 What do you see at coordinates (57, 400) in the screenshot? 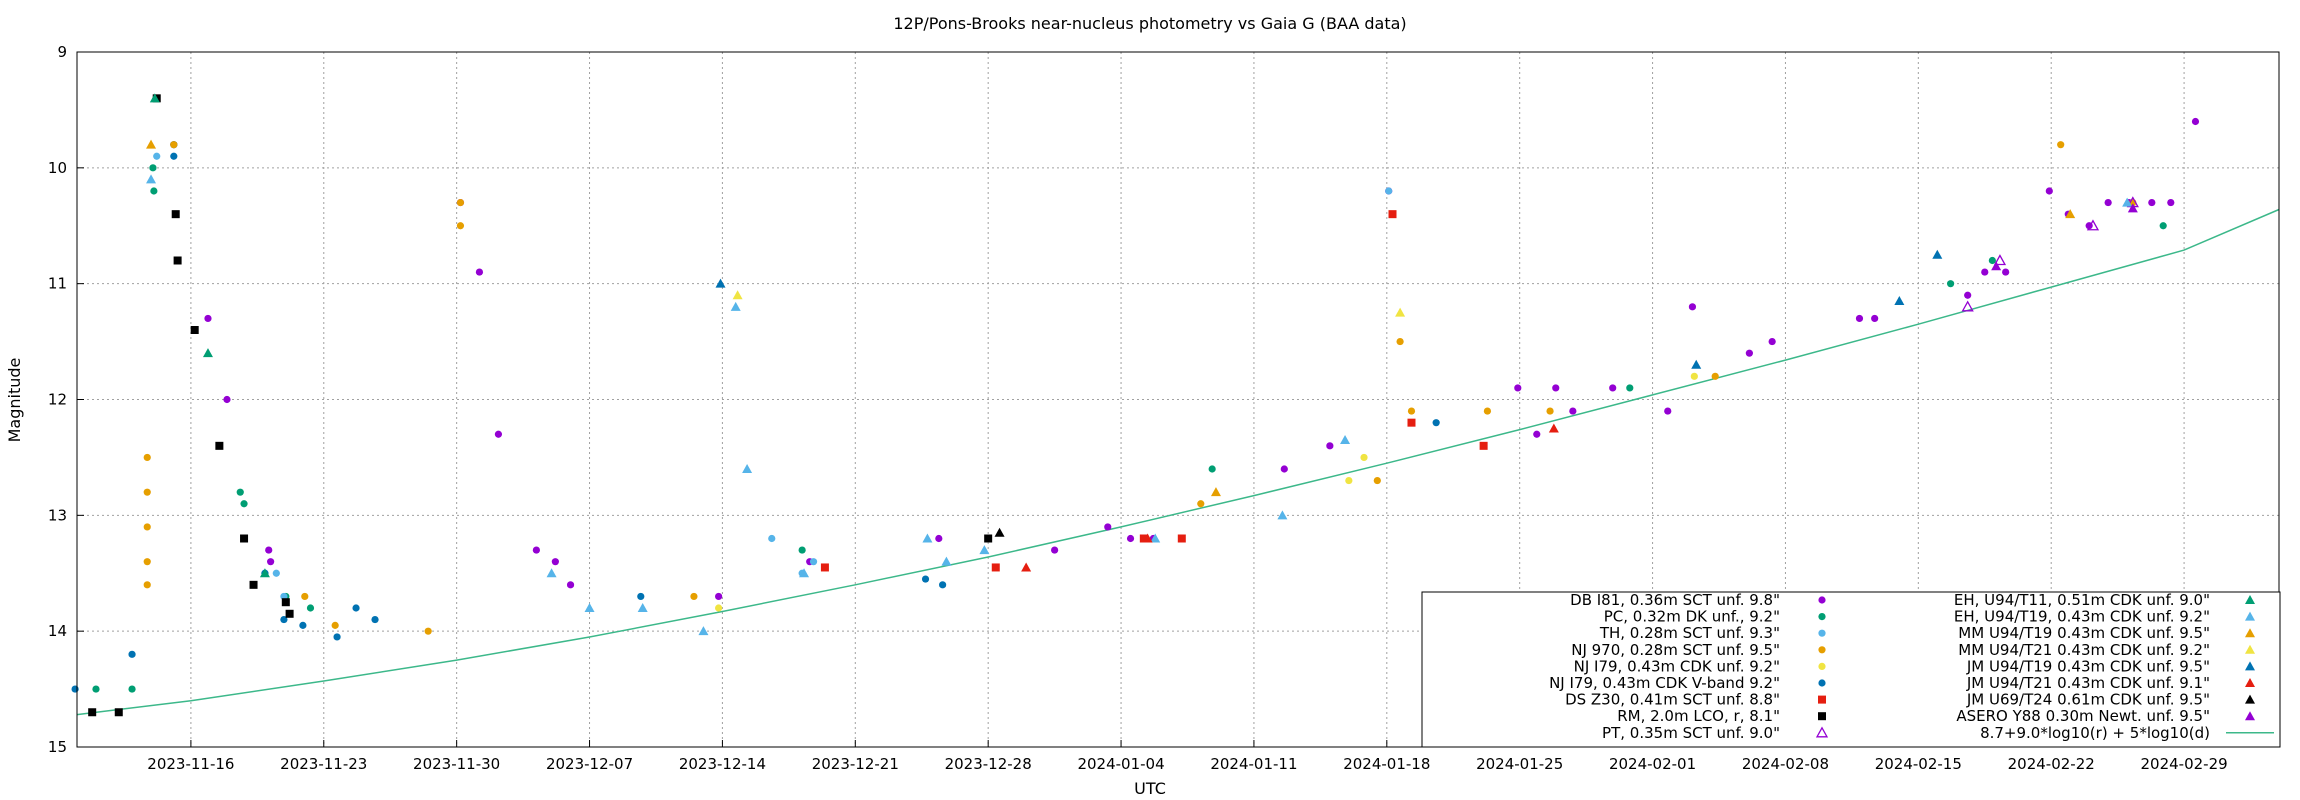
I see `y-tick-label: 12` at bounding box center [57, 400].